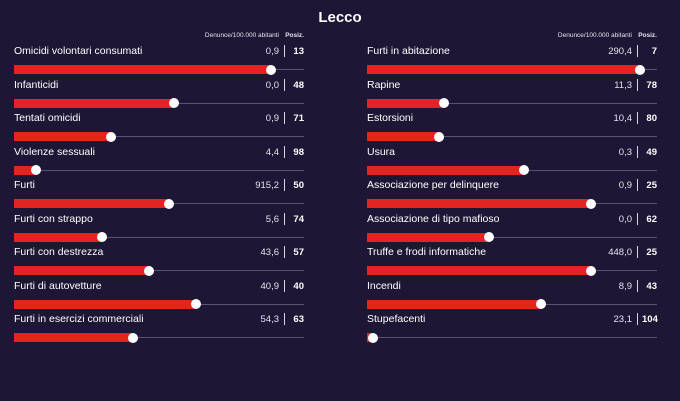  What do you see at coordinates (512, 229) in the screenshot?
I see `bar-row: Associazione di tipo mafioso 0,0 62` at bounding box center [512, 229].